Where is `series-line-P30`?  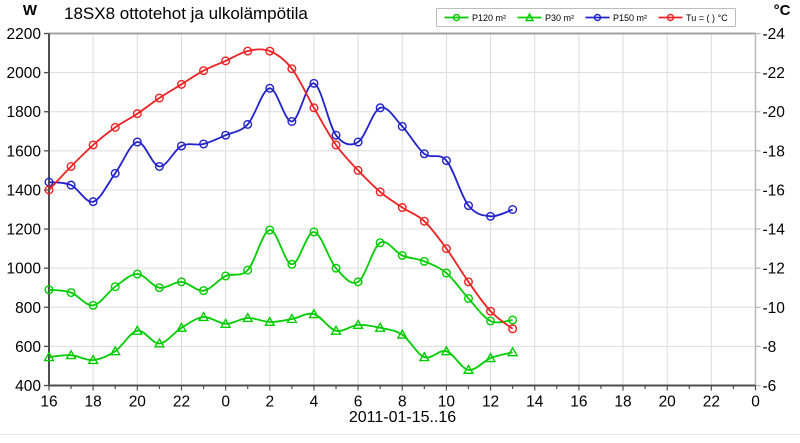
series-line-P30 is located at coordinates (280, 341).